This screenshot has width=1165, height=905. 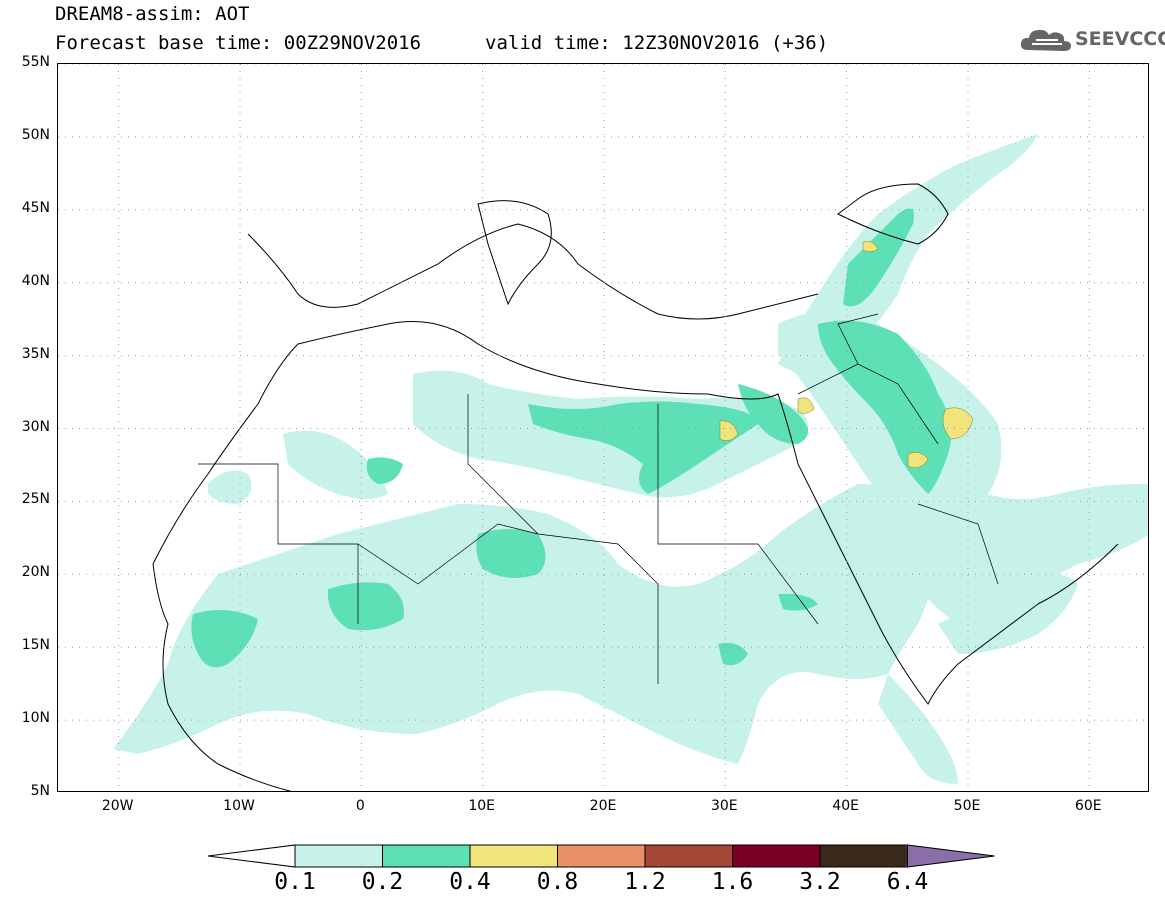 I want to click on lat-label: 35N, so click(x=35, y=353).